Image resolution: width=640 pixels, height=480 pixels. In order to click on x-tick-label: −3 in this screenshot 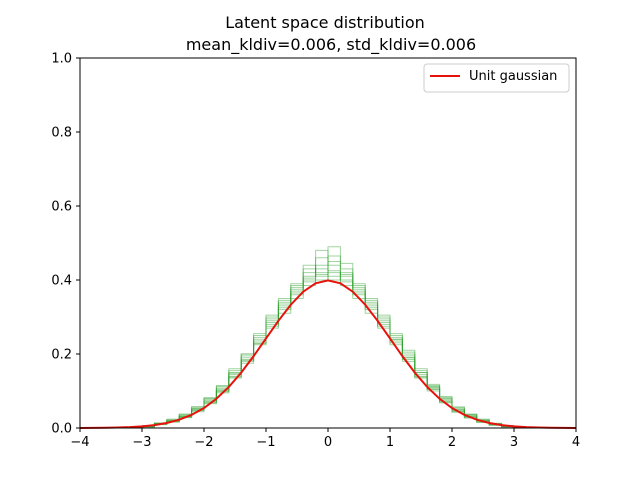, I will do `click(141, 442)`.